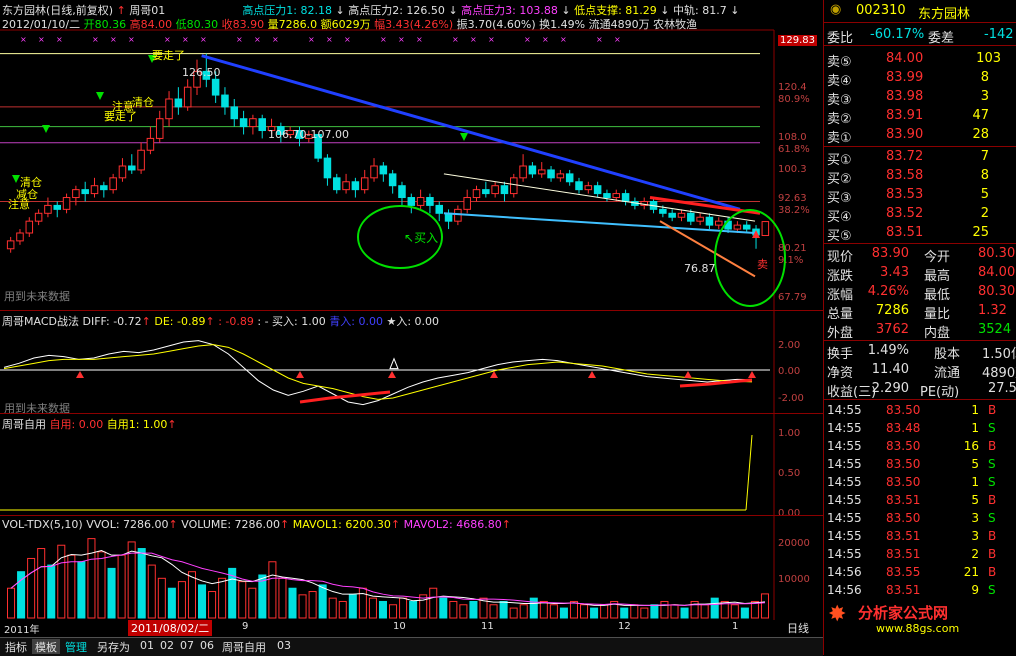 This screenshot has height=656, width=1016. What do you see at coordinates (113, 647) in the screenshot?
I see `tab-saveas: 另存为` at bounding box center [113, 647].